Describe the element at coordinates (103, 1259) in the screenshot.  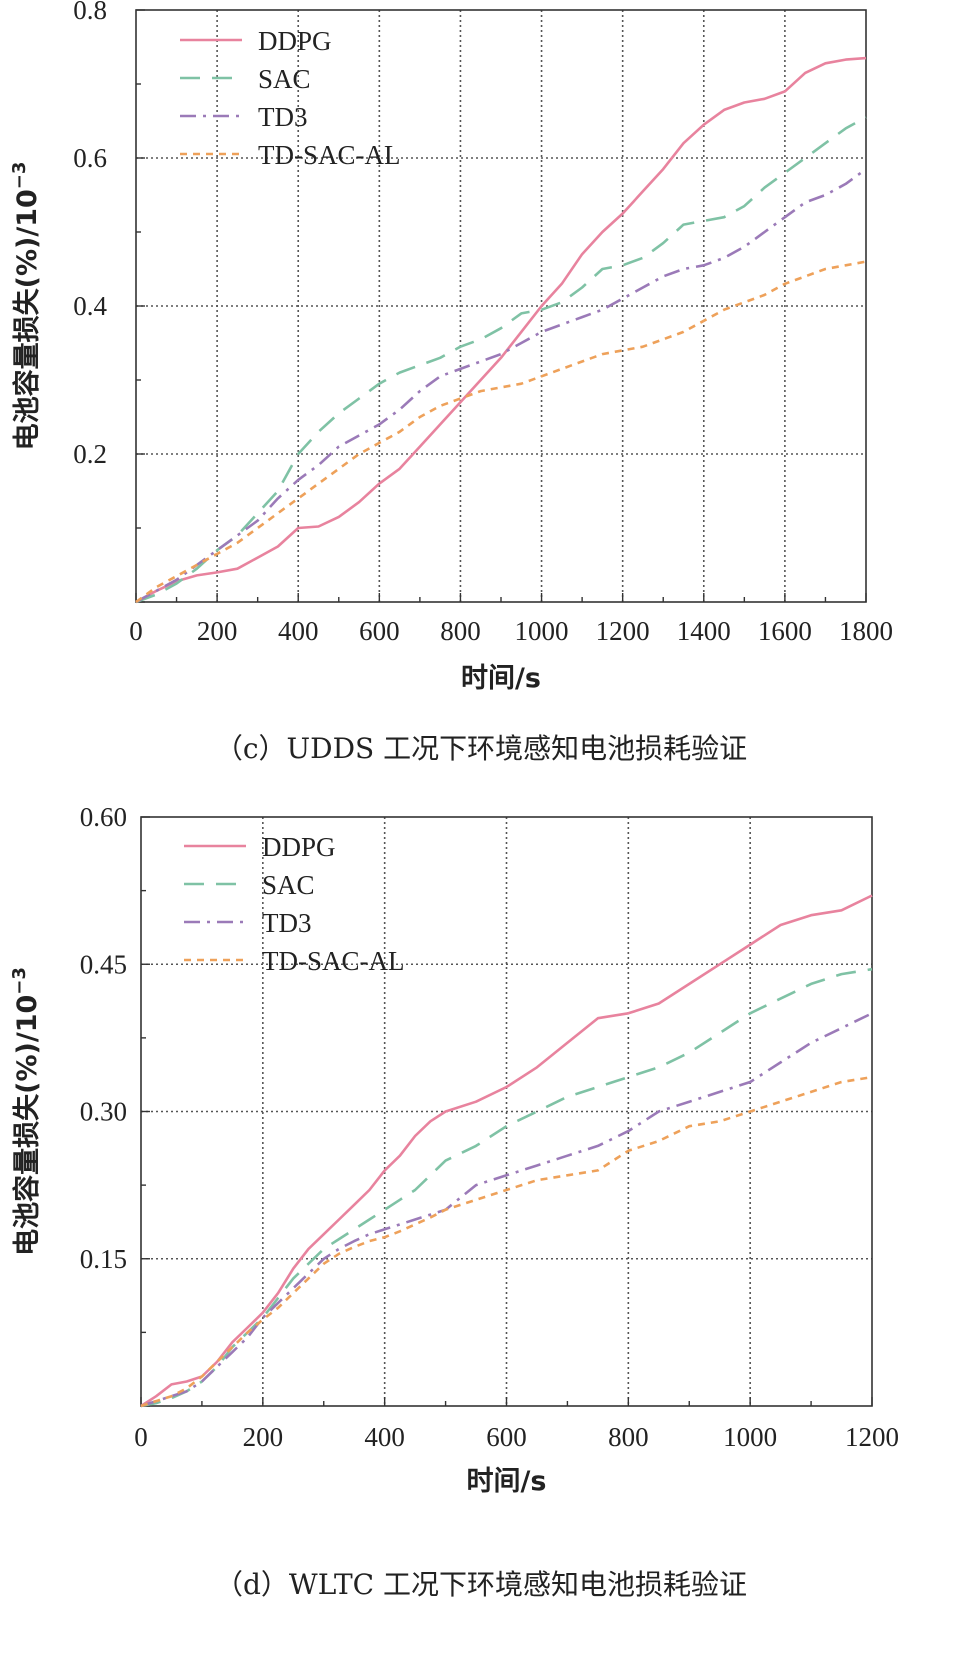
I see `y-tick-label: 0.15` at that location.